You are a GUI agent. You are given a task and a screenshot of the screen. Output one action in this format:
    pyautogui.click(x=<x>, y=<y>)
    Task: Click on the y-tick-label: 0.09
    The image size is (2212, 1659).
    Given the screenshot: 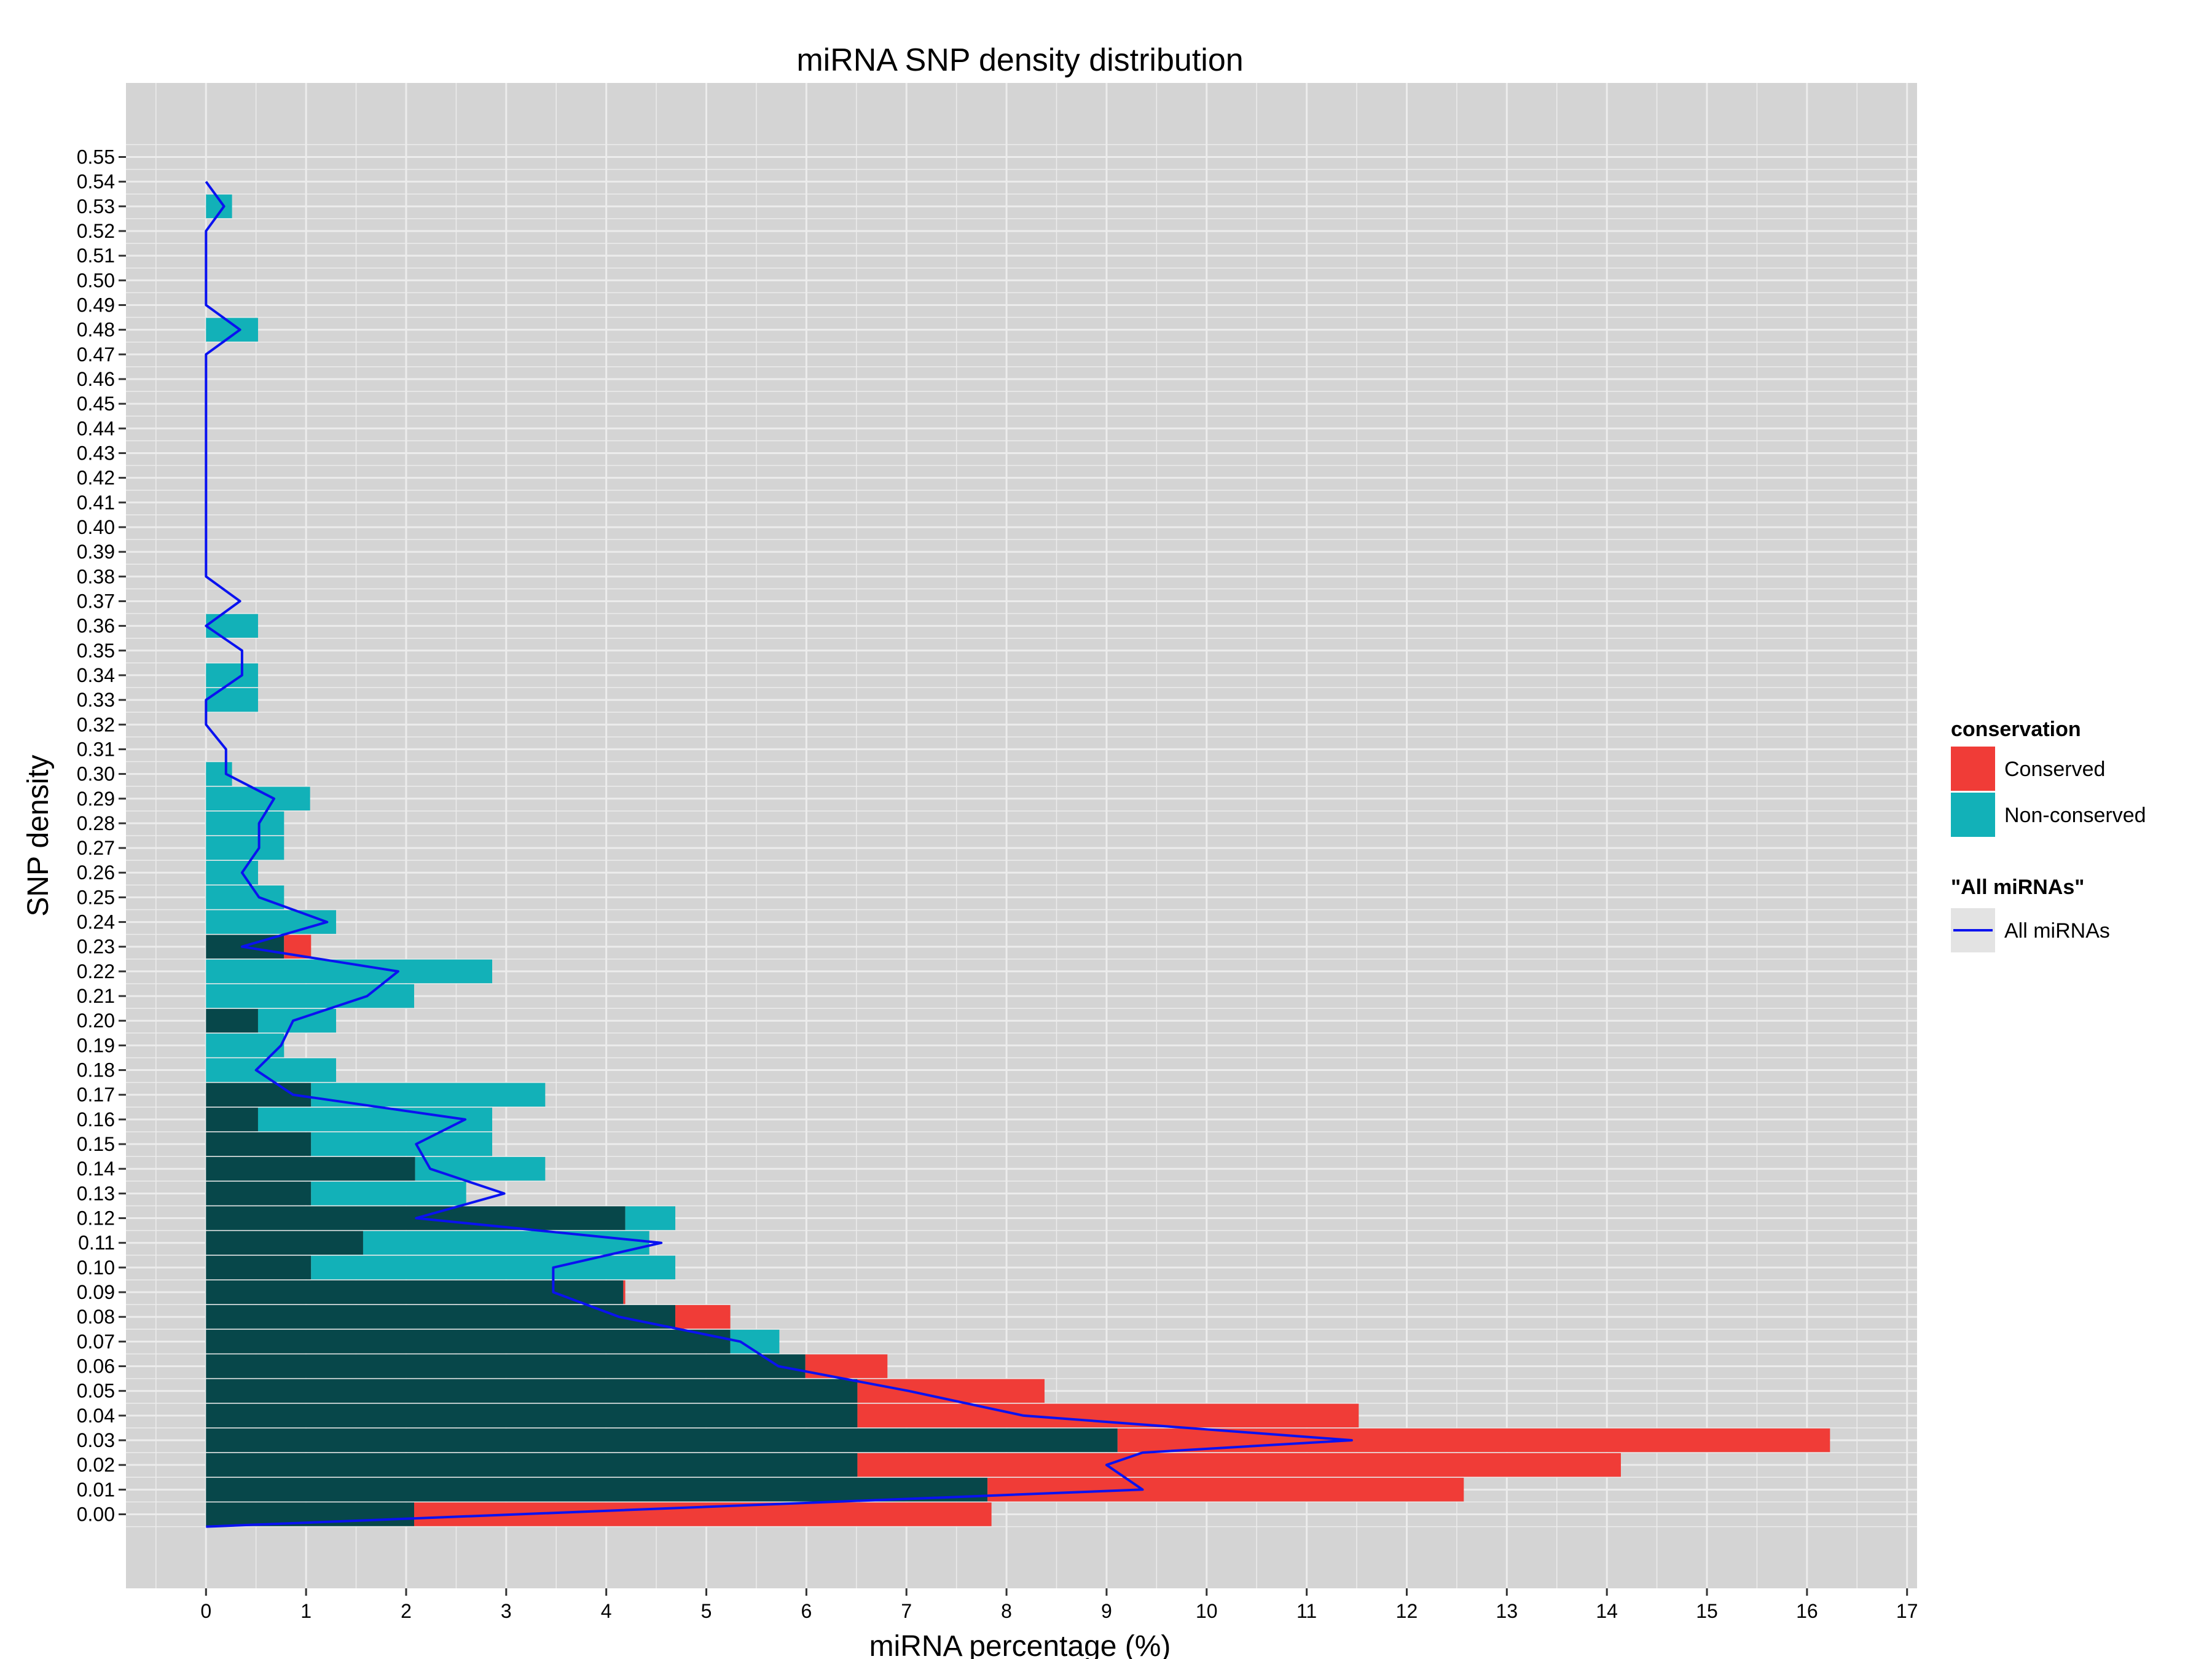 What is the action you would take?
    pyautogui.click(x=96, y=1292)
    